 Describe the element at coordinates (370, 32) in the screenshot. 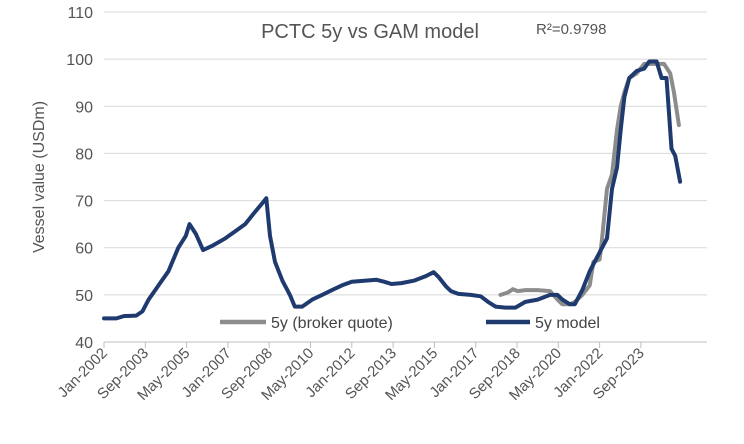

I see `chart-title: PCTC 5y vs GAM model` at that location.